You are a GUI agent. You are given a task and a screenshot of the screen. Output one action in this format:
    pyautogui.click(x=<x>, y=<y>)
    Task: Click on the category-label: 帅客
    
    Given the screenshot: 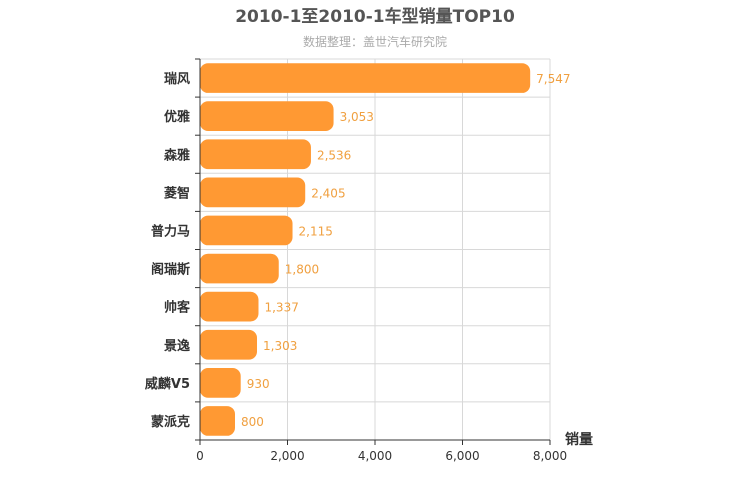 What is the action you would take?
    pyautogui.click(x=177, y=308)
    